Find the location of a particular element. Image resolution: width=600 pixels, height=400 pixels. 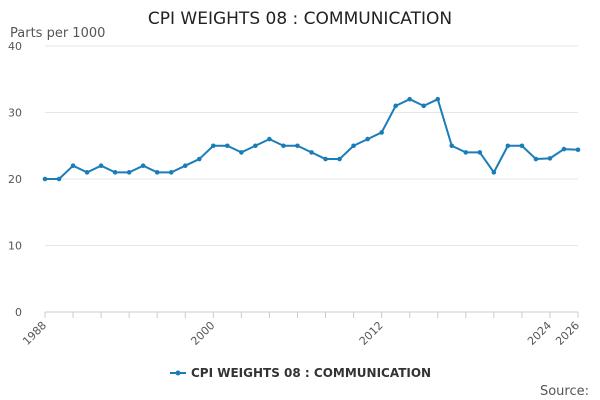

x-tick-label: 2000 is located at coordinates (202, 333).